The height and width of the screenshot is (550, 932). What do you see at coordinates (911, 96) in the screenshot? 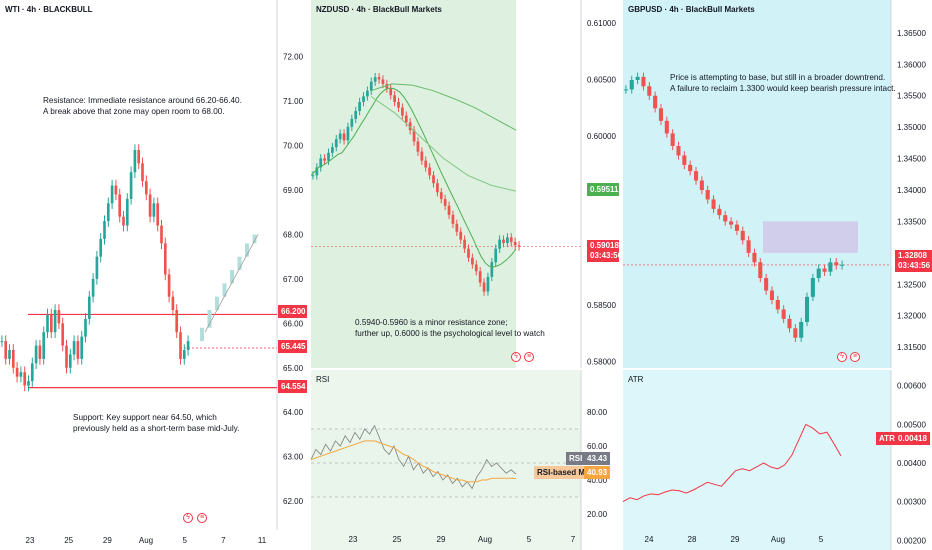
I see `y-tick-label: 1.35500` at bounding box center [911, 96].